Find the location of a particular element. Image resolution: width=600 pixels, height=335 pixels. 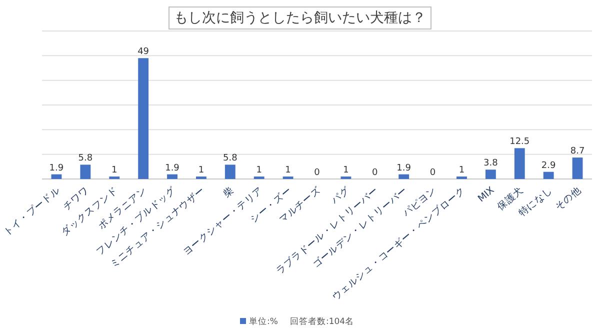

legend-label: 単位:% is located at coordinates (263, 321).